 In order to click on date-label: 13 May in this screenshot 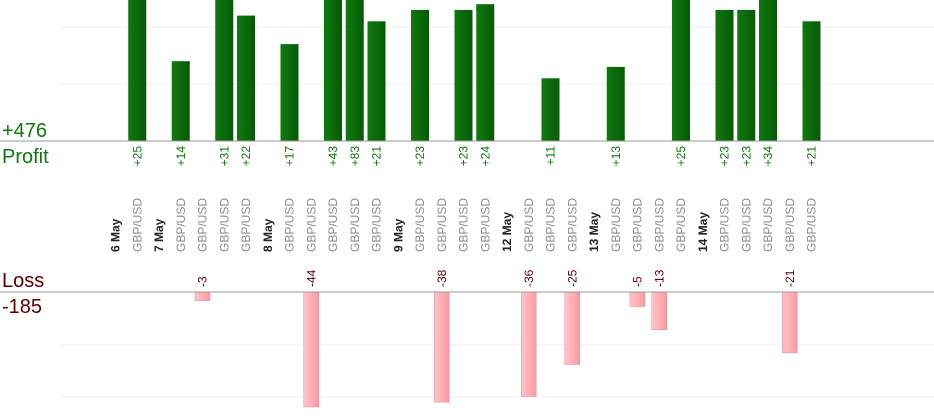, I will do `click(594, 232)`.